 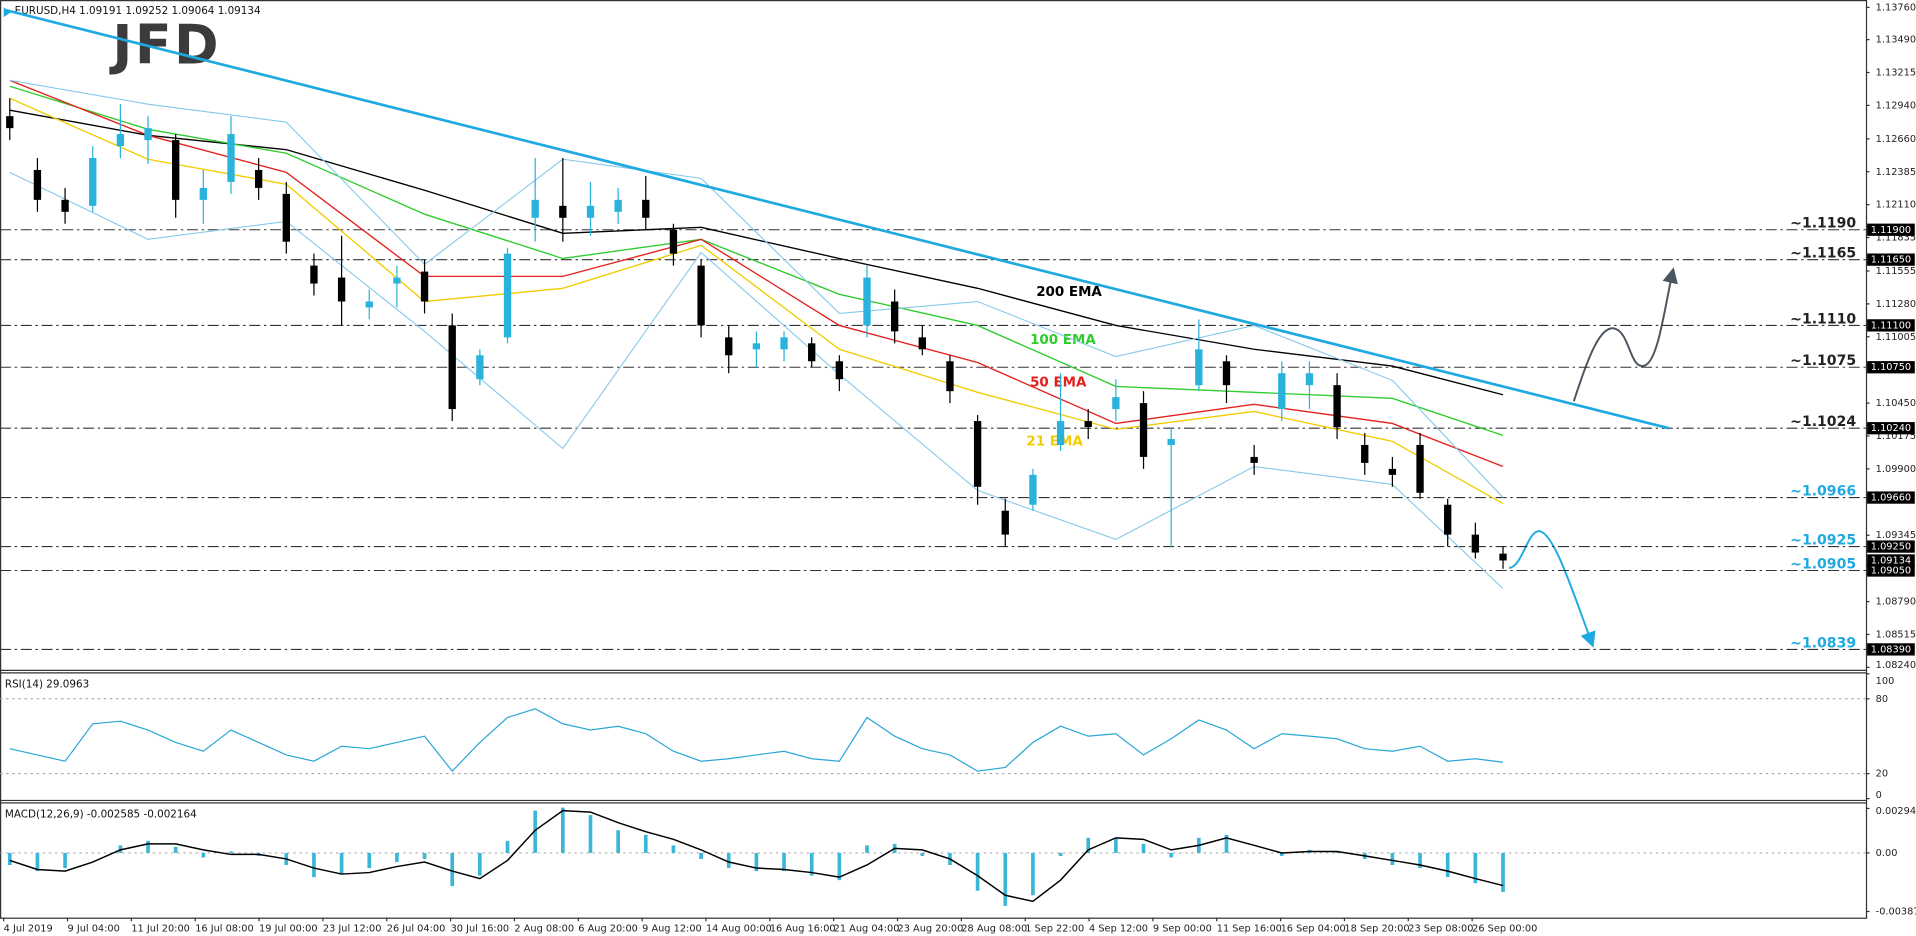 I want to click on x-tick-label: 30 Jul 16:00, so click(x=480, y=929).